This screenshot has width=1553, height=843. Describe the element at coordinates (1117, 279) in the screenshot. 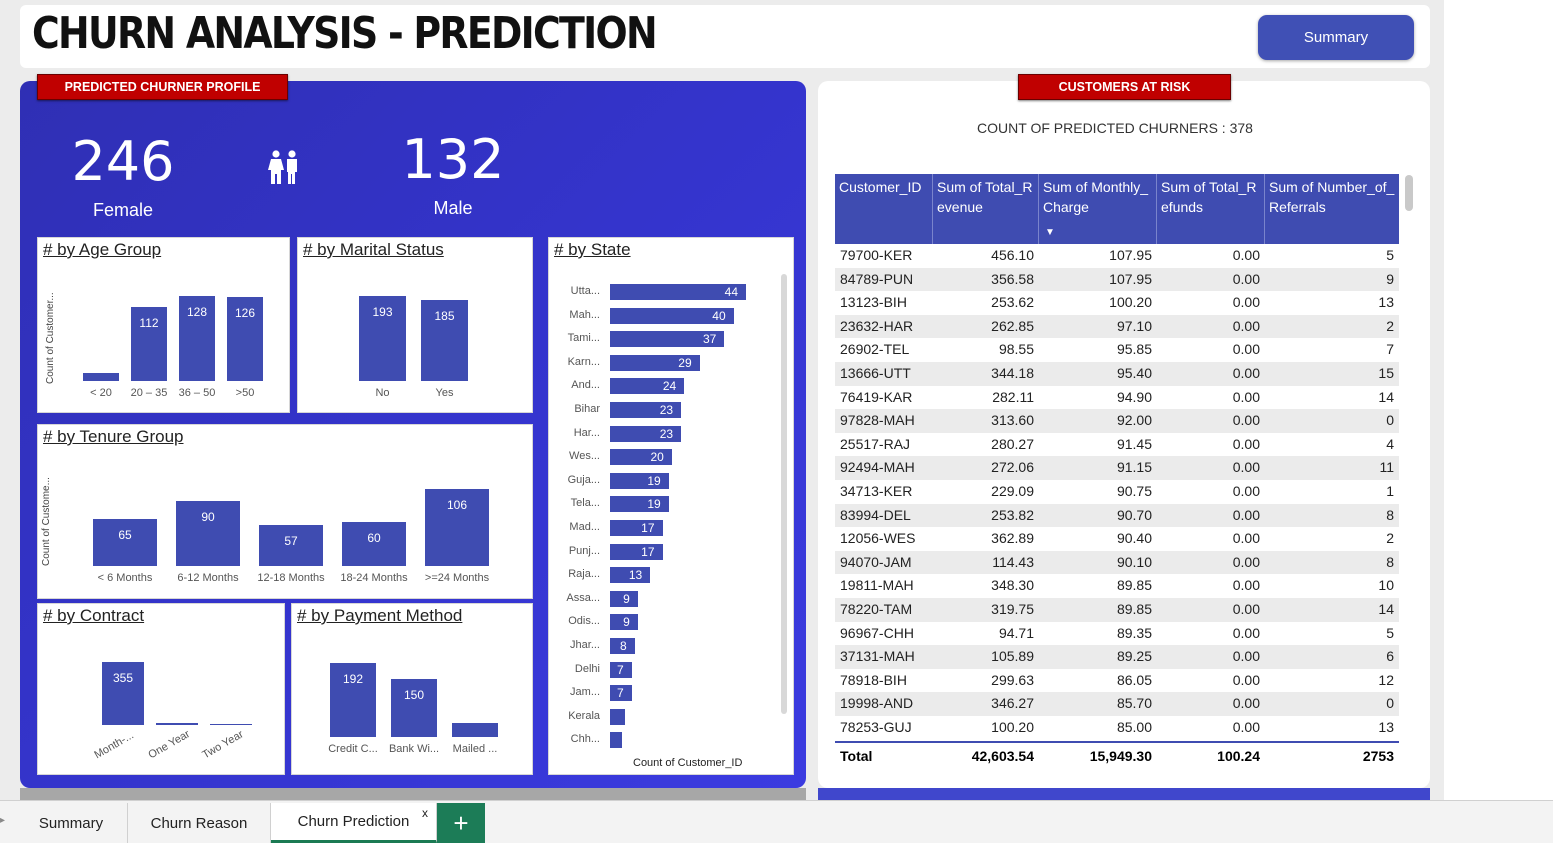

I see `table-row: 84789-PUN 356.58 107.95 0.00 9` at that location.